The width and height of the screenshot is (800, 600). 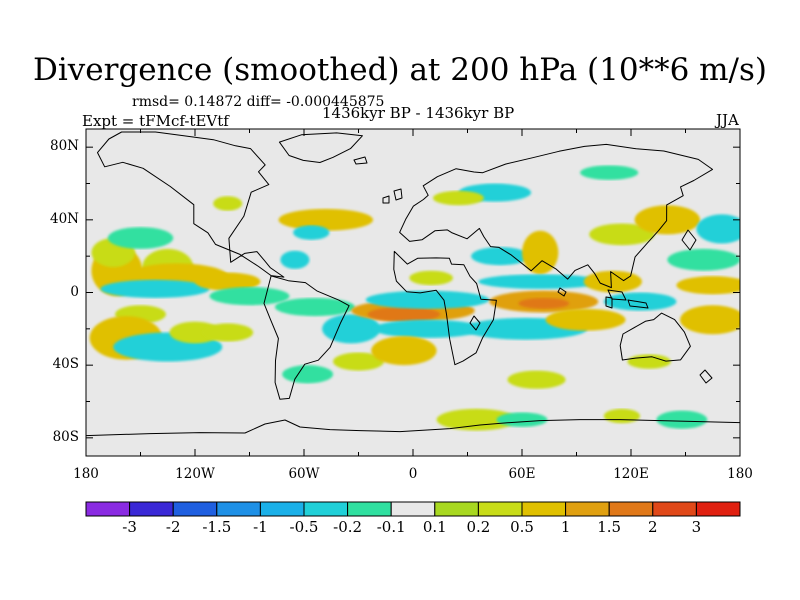 I want to click on colorbar, so click(x=413, y=509).